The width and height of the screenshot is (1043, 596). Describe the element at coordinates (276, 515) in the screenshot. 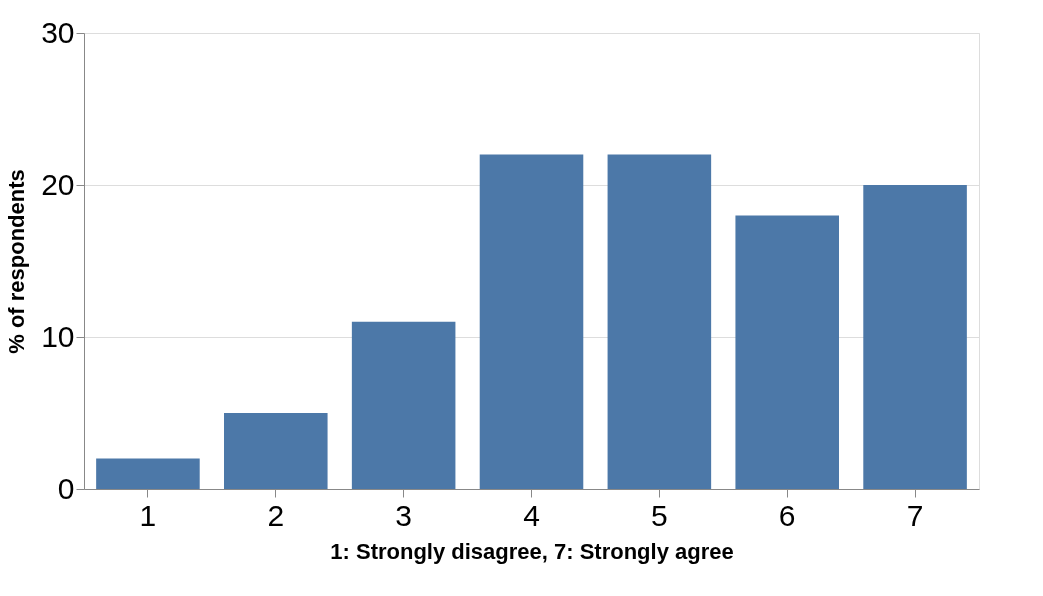

I see `x-tick-label: 2` at that location.